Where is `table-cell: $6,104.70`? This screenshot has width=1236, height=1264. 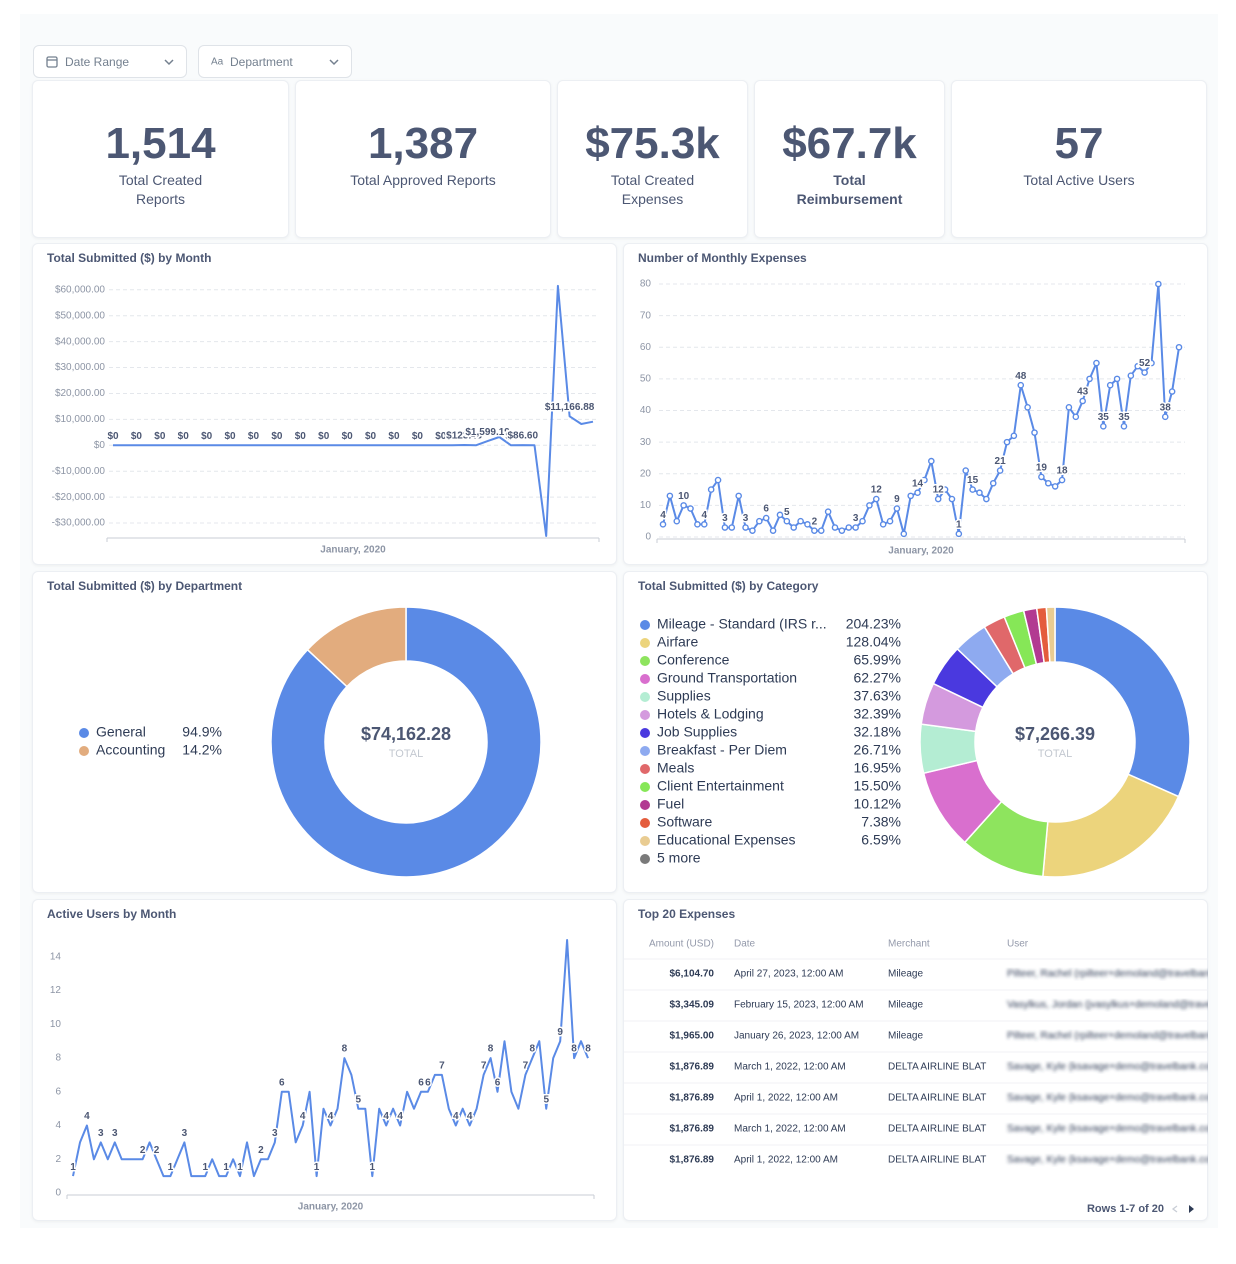
table-cell: $6,104.70 is located at coordinates (692, 974).